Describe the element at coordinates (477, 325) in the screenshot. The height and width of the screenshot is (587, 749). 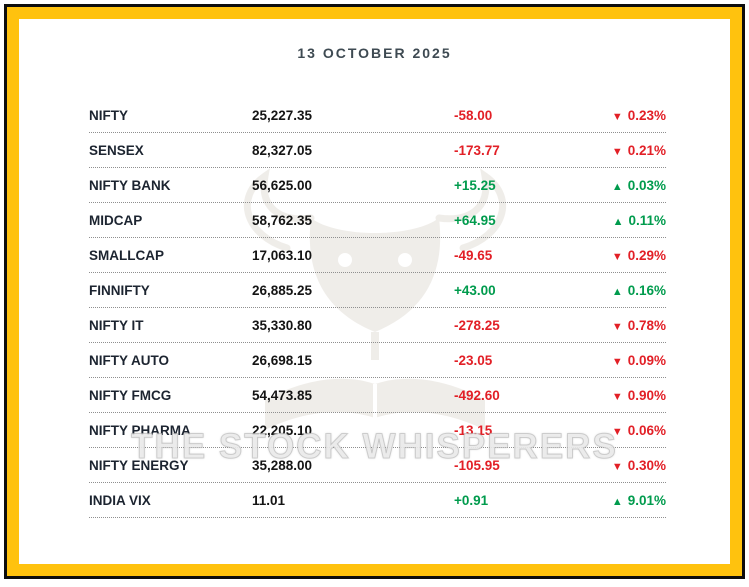
I see `index-change: -278.25` at that location.